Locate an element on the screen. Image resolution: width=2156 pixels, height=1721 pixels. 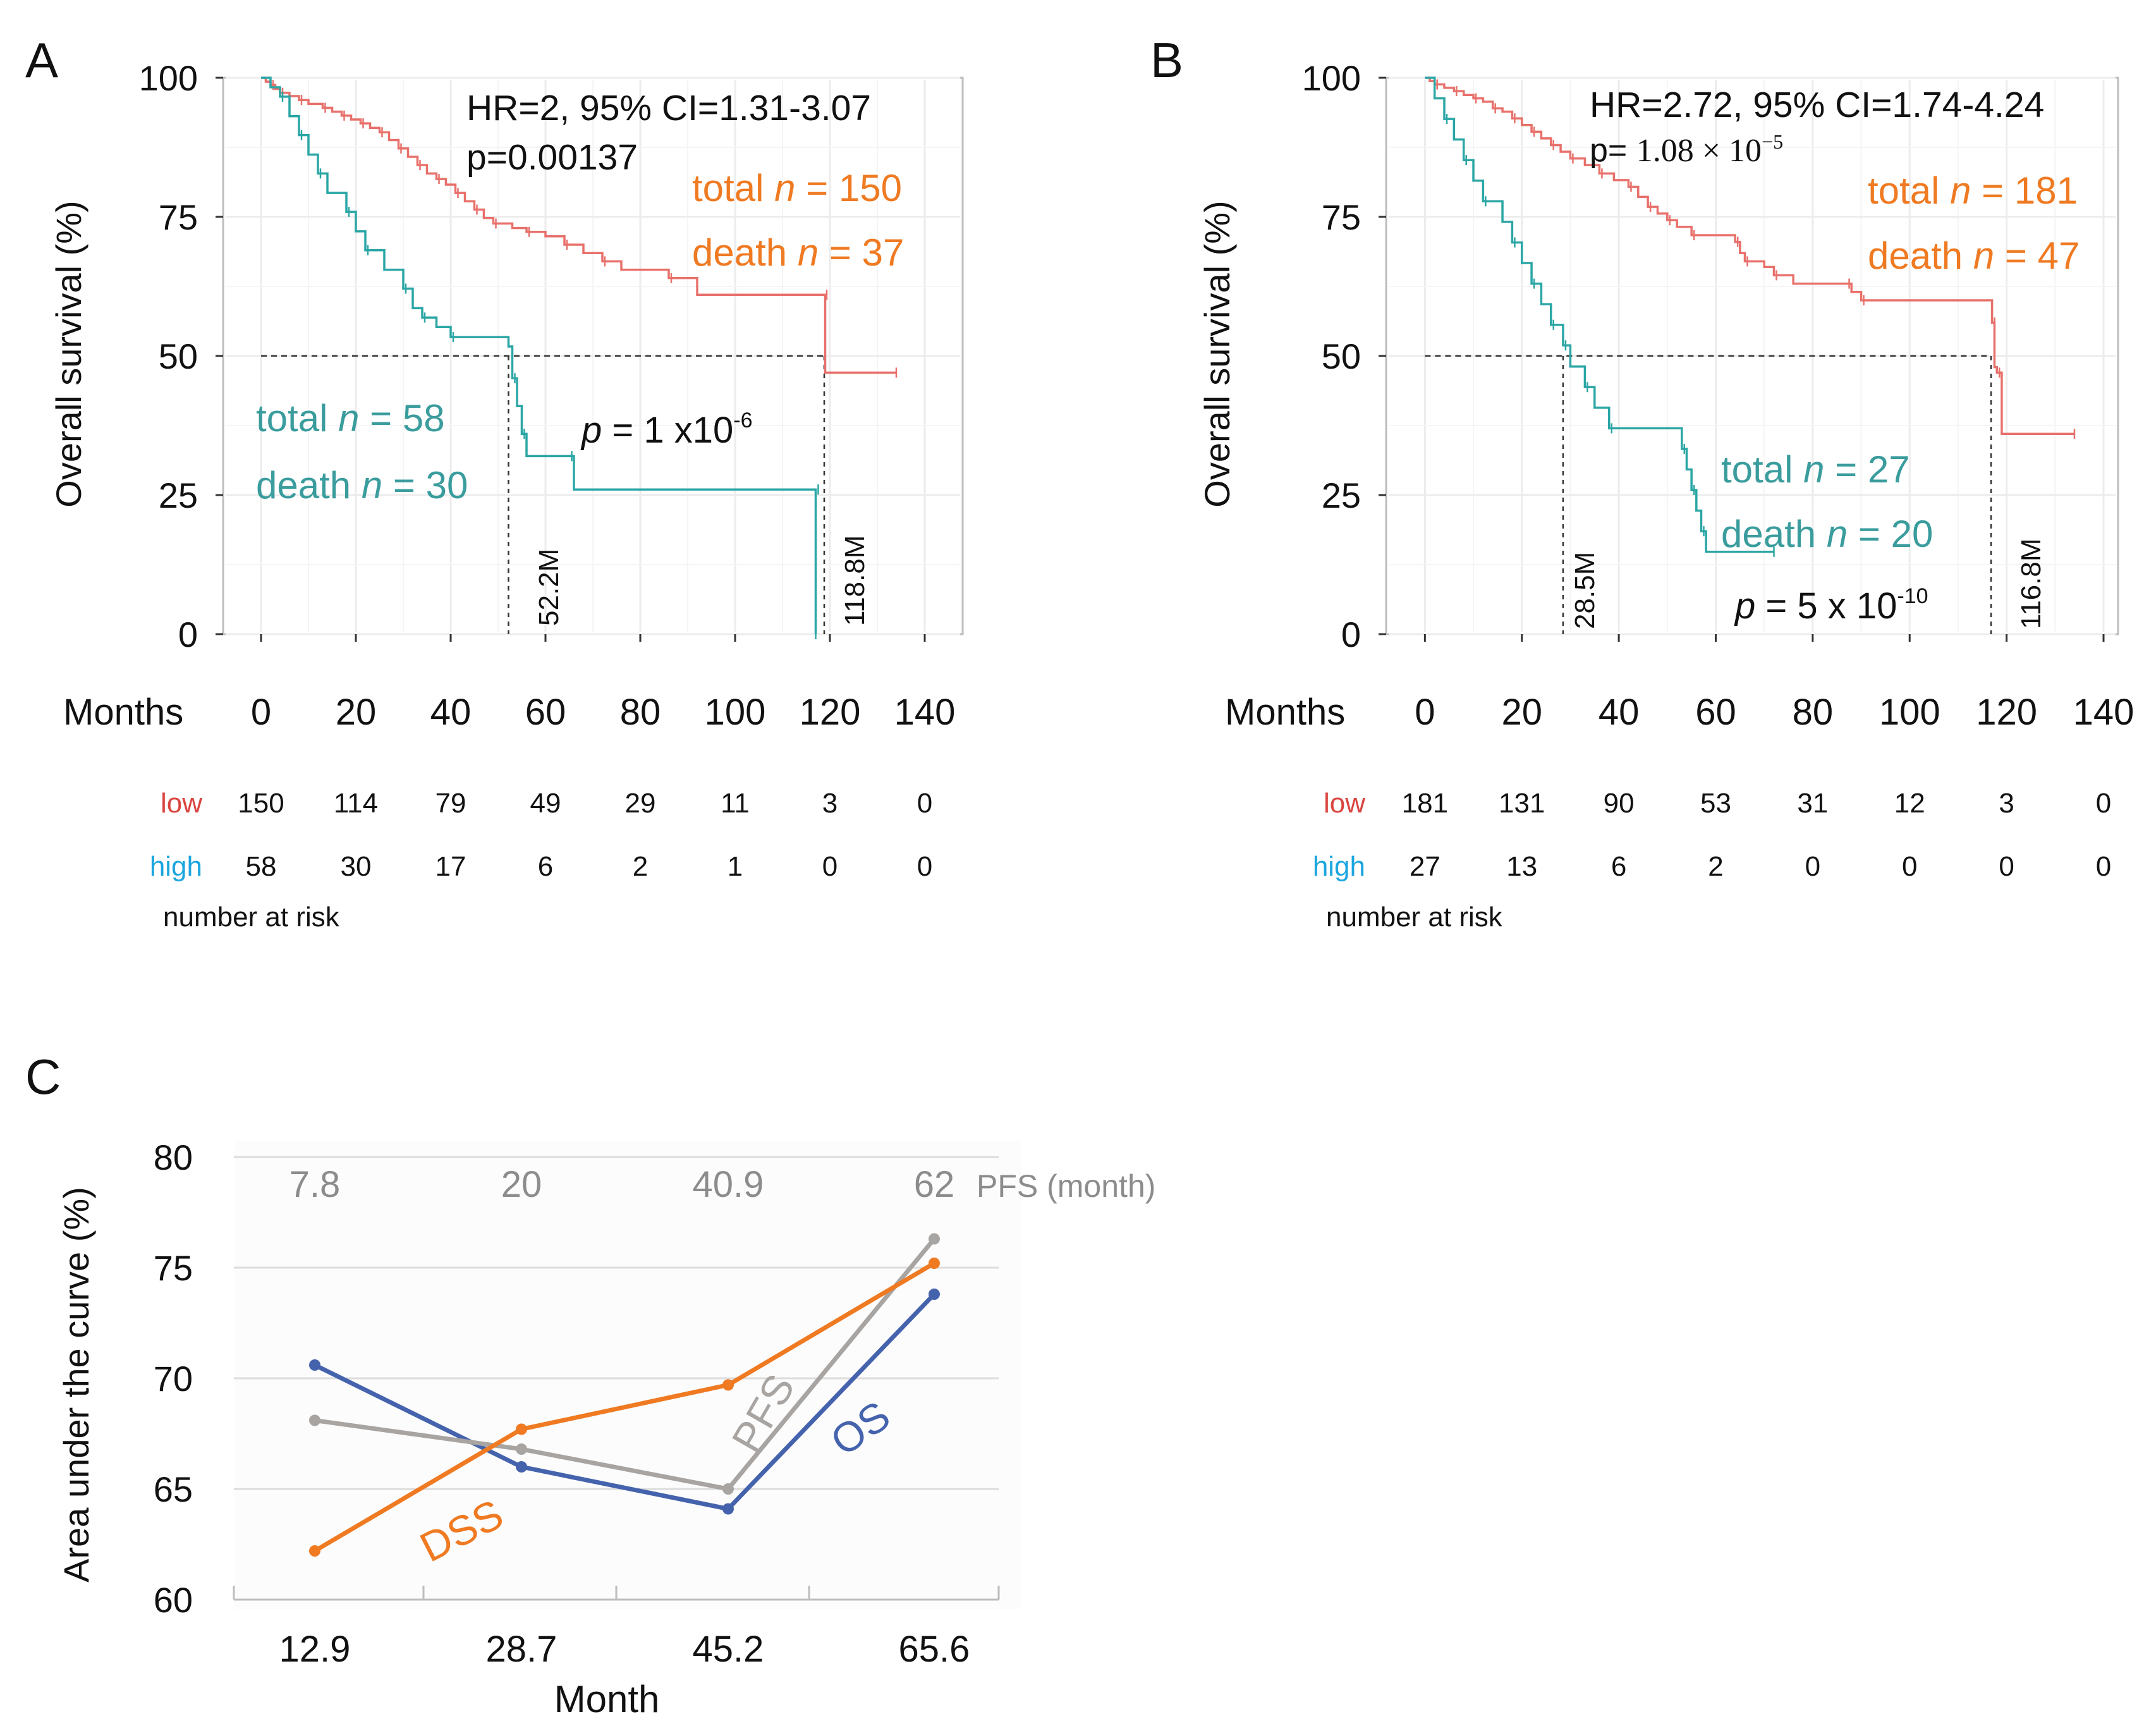
panel-a-high-death-n: n is located at coordinates (372, 485).